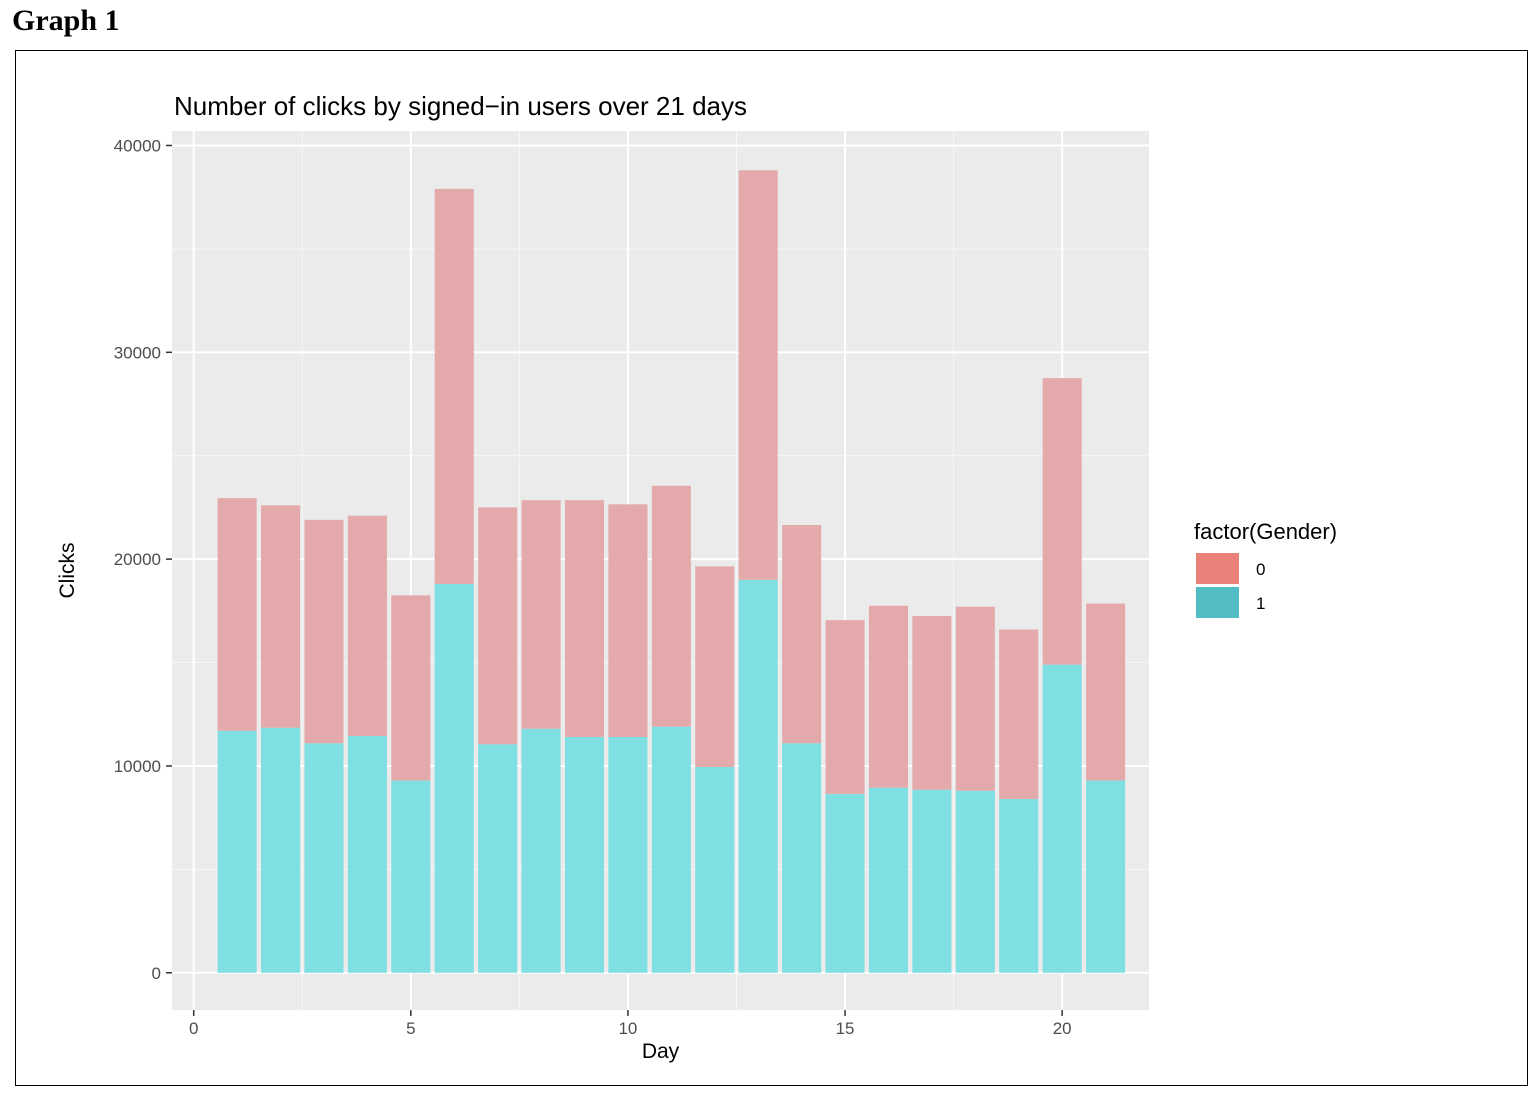 The height and width of the screenshot is (1096, 1538). I want to click on legend-title: factor(Gender), so click(1265, 531).